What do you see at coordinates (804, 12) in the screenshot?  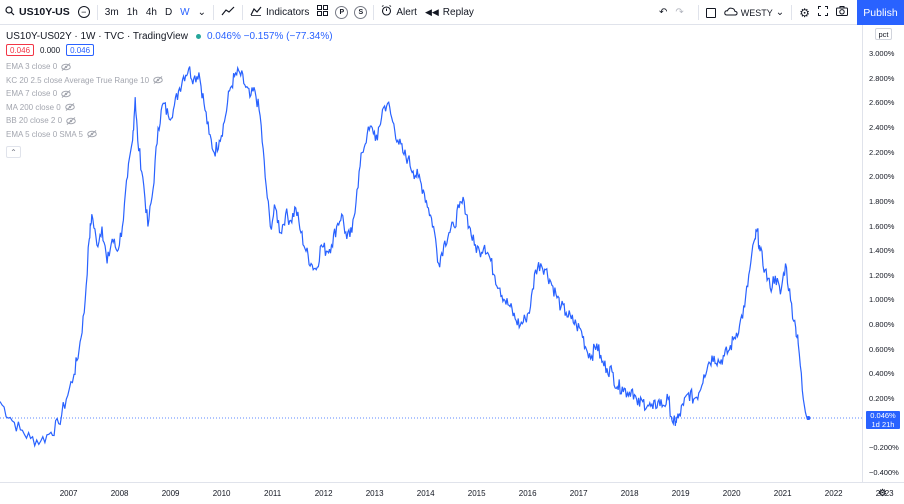 I see `settings-button: ⚙` at bounding box center [804, 12].